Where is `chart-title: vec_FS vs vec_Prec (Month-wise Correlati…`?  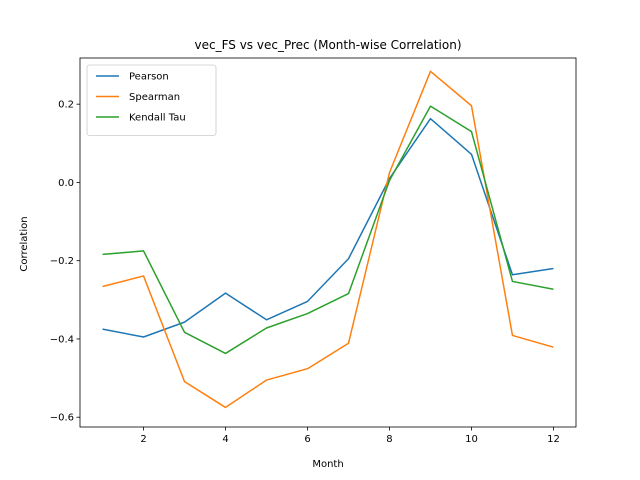 chart-title: vec_FS vs vec_Prec (Month-wise Correlati… is located at coordinates (327, 45).